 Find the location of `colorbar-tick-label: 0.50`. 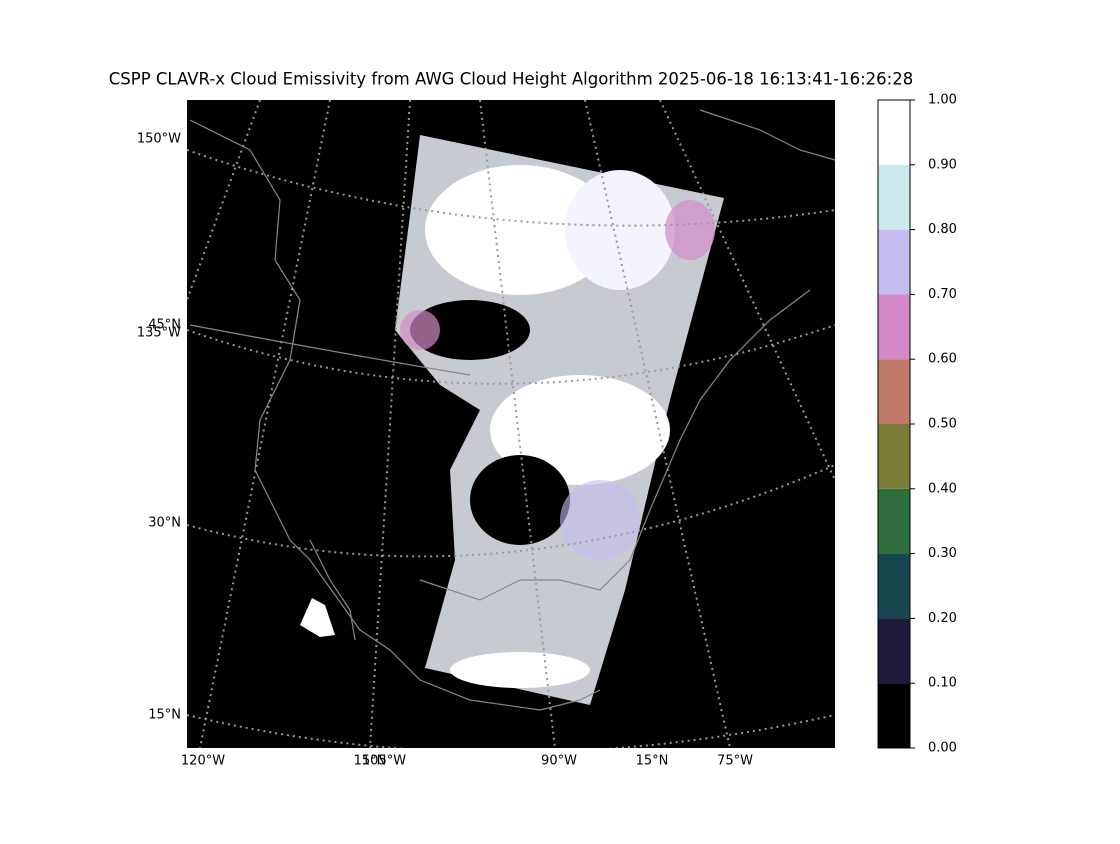

colorbar-tick-label: 0.50 is located at coordinates (942, 424).